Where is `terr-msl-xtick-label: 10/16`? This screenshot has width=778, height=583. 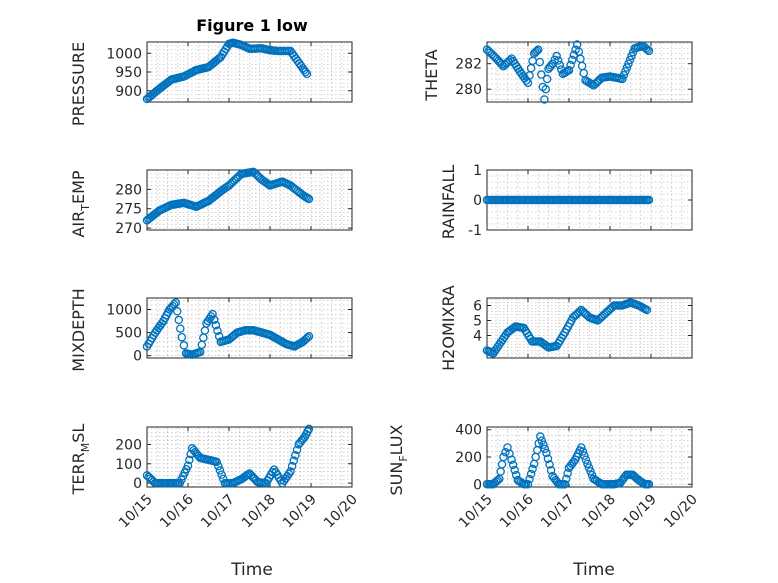
terr-msl-xtick-label: 10/16 is located at coordinates (177, 511).